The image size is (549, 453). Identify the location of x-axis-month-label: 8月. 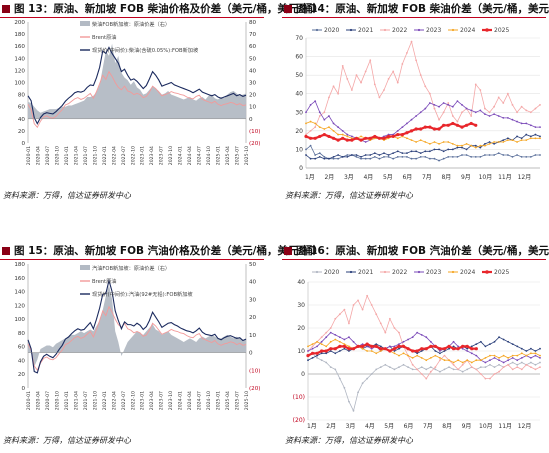
(447, 426).